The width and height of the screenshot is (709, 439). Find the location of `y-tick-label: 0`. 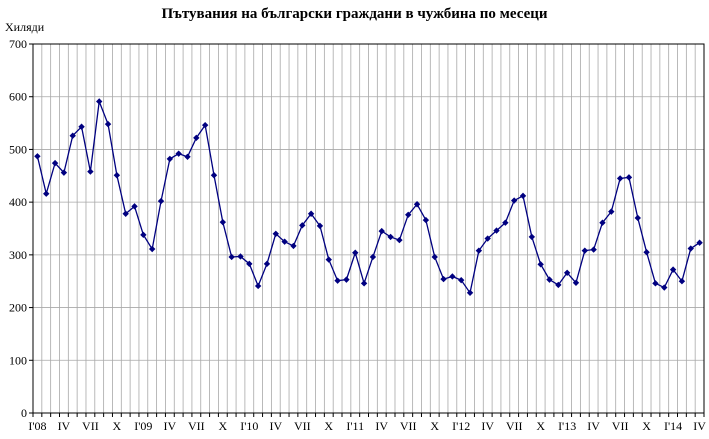

y-tick-label: 0 is located at coordinates (24, 413).